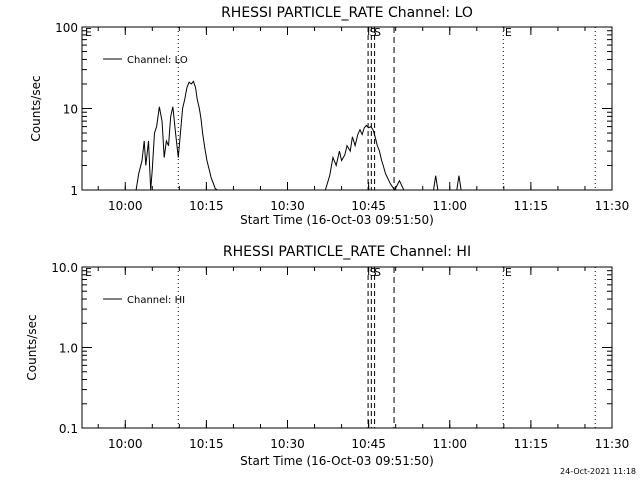 The width and height of the screenshot is (640, 480). I want to click on chart-title: RHESSI PARTICLE_RATE Channel: HI, so click(347, 252).